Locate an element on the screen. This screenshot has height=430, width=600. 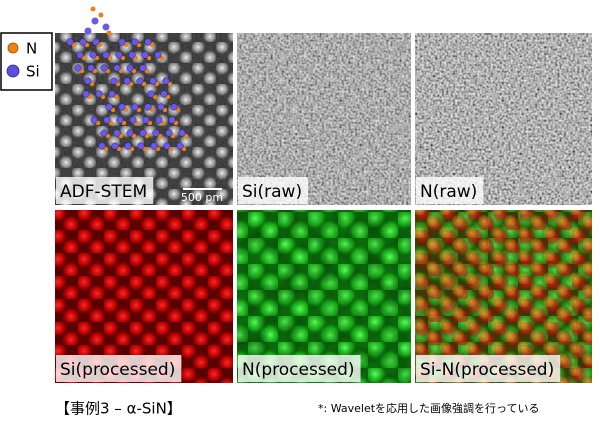
panel-label: Si-N(processed) is located at coordinates (487, 370).